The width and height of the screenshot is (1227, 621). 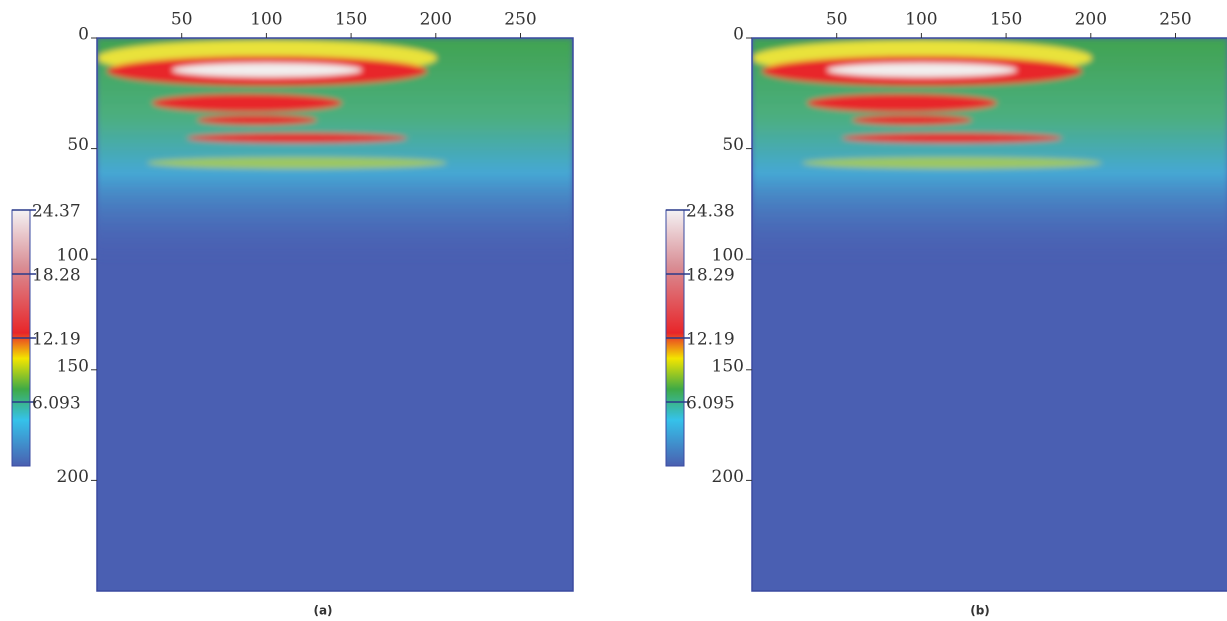 I want to click on colorbar-tick-label: 18.28, so click(x=56, y=275).